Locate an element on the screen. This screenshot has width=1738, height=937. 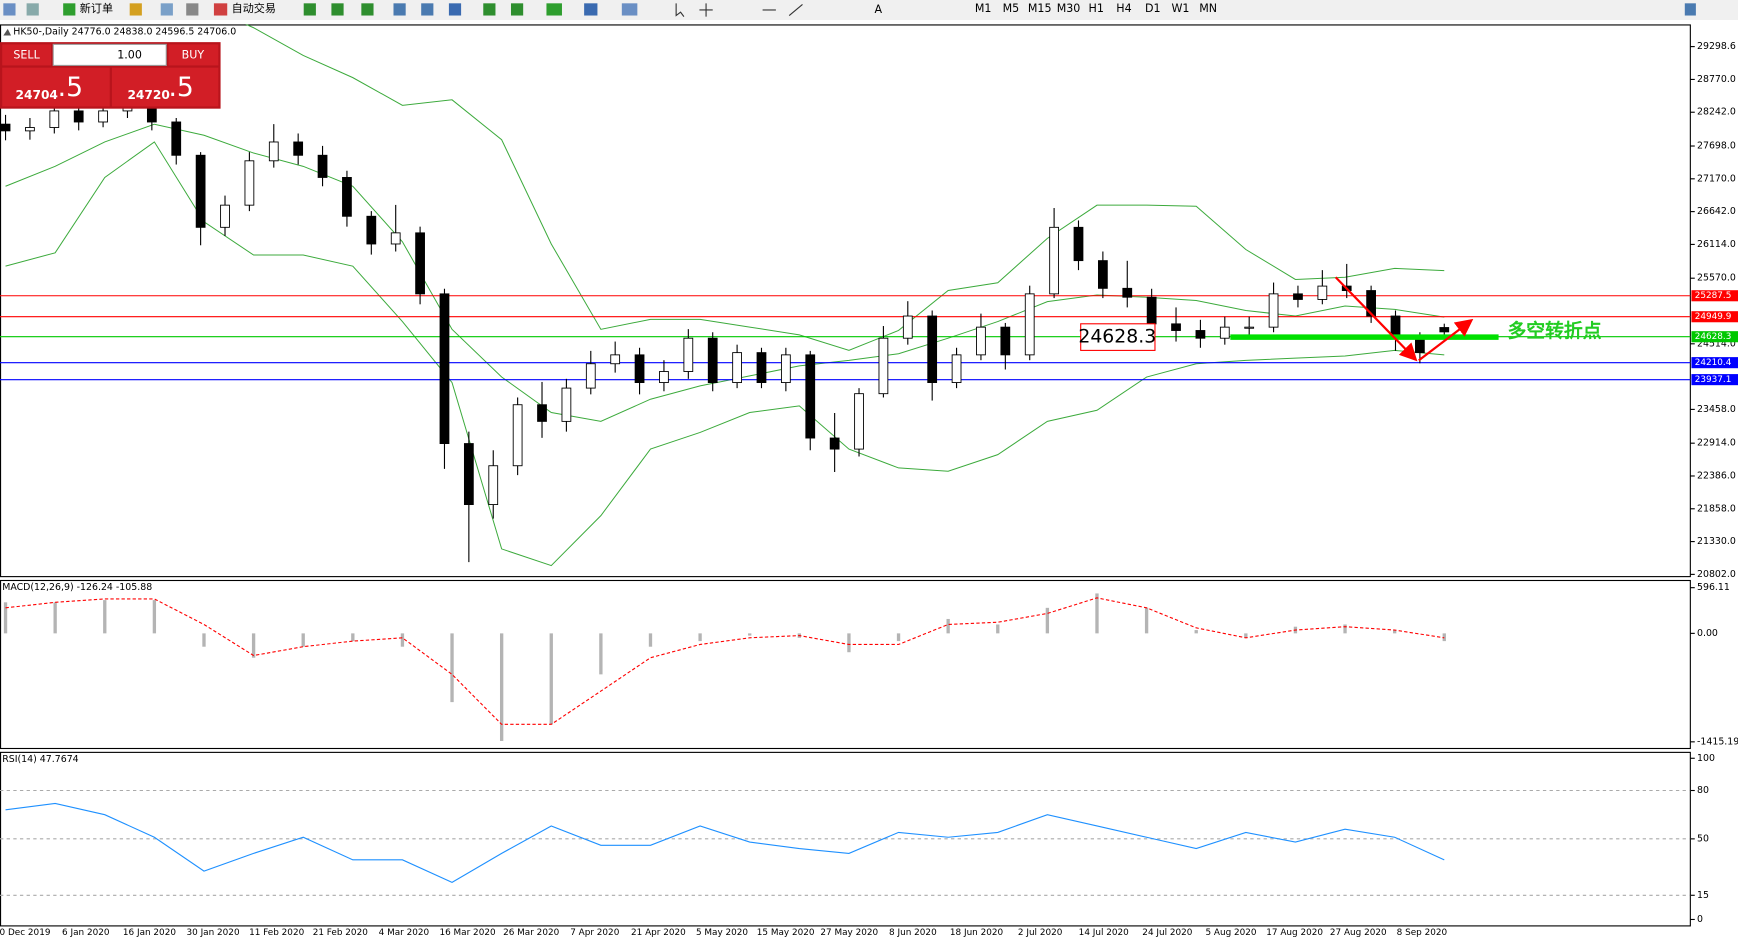
sell-label: SELL is located at coordinates (26, 54).